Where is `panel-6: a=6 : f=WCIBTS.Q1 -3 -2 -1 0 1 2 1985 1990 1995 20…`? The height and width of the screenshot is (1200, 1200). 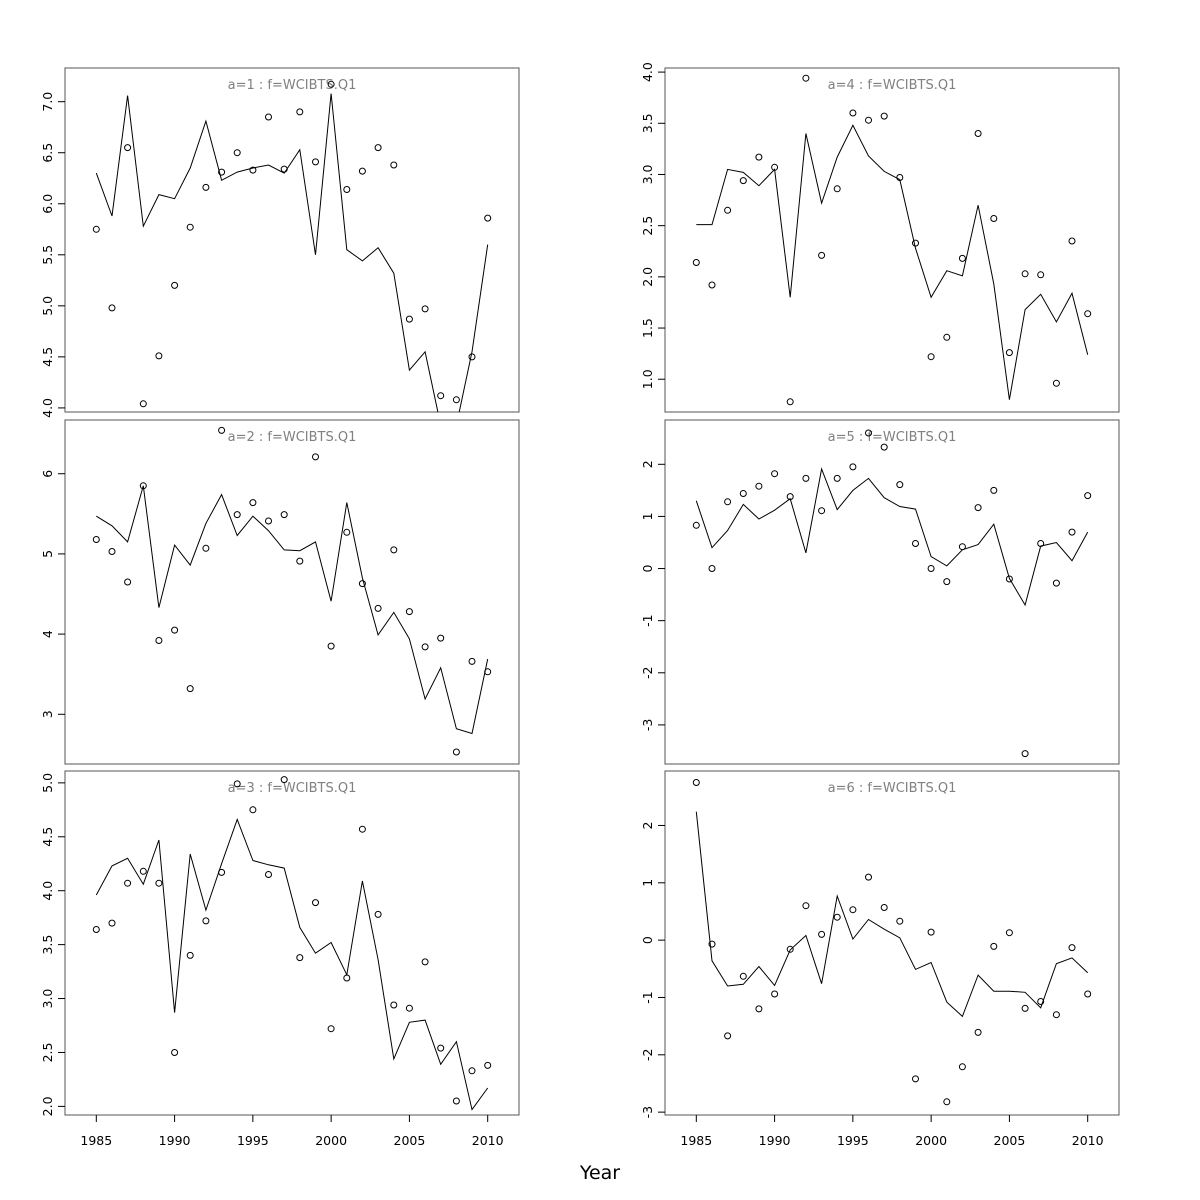
panel-6: a=6 : f=WCIBTS.Q1 -3 -2 -1 0 1 2 1985 1990 1995 20… is located at coordinates (880, 959).